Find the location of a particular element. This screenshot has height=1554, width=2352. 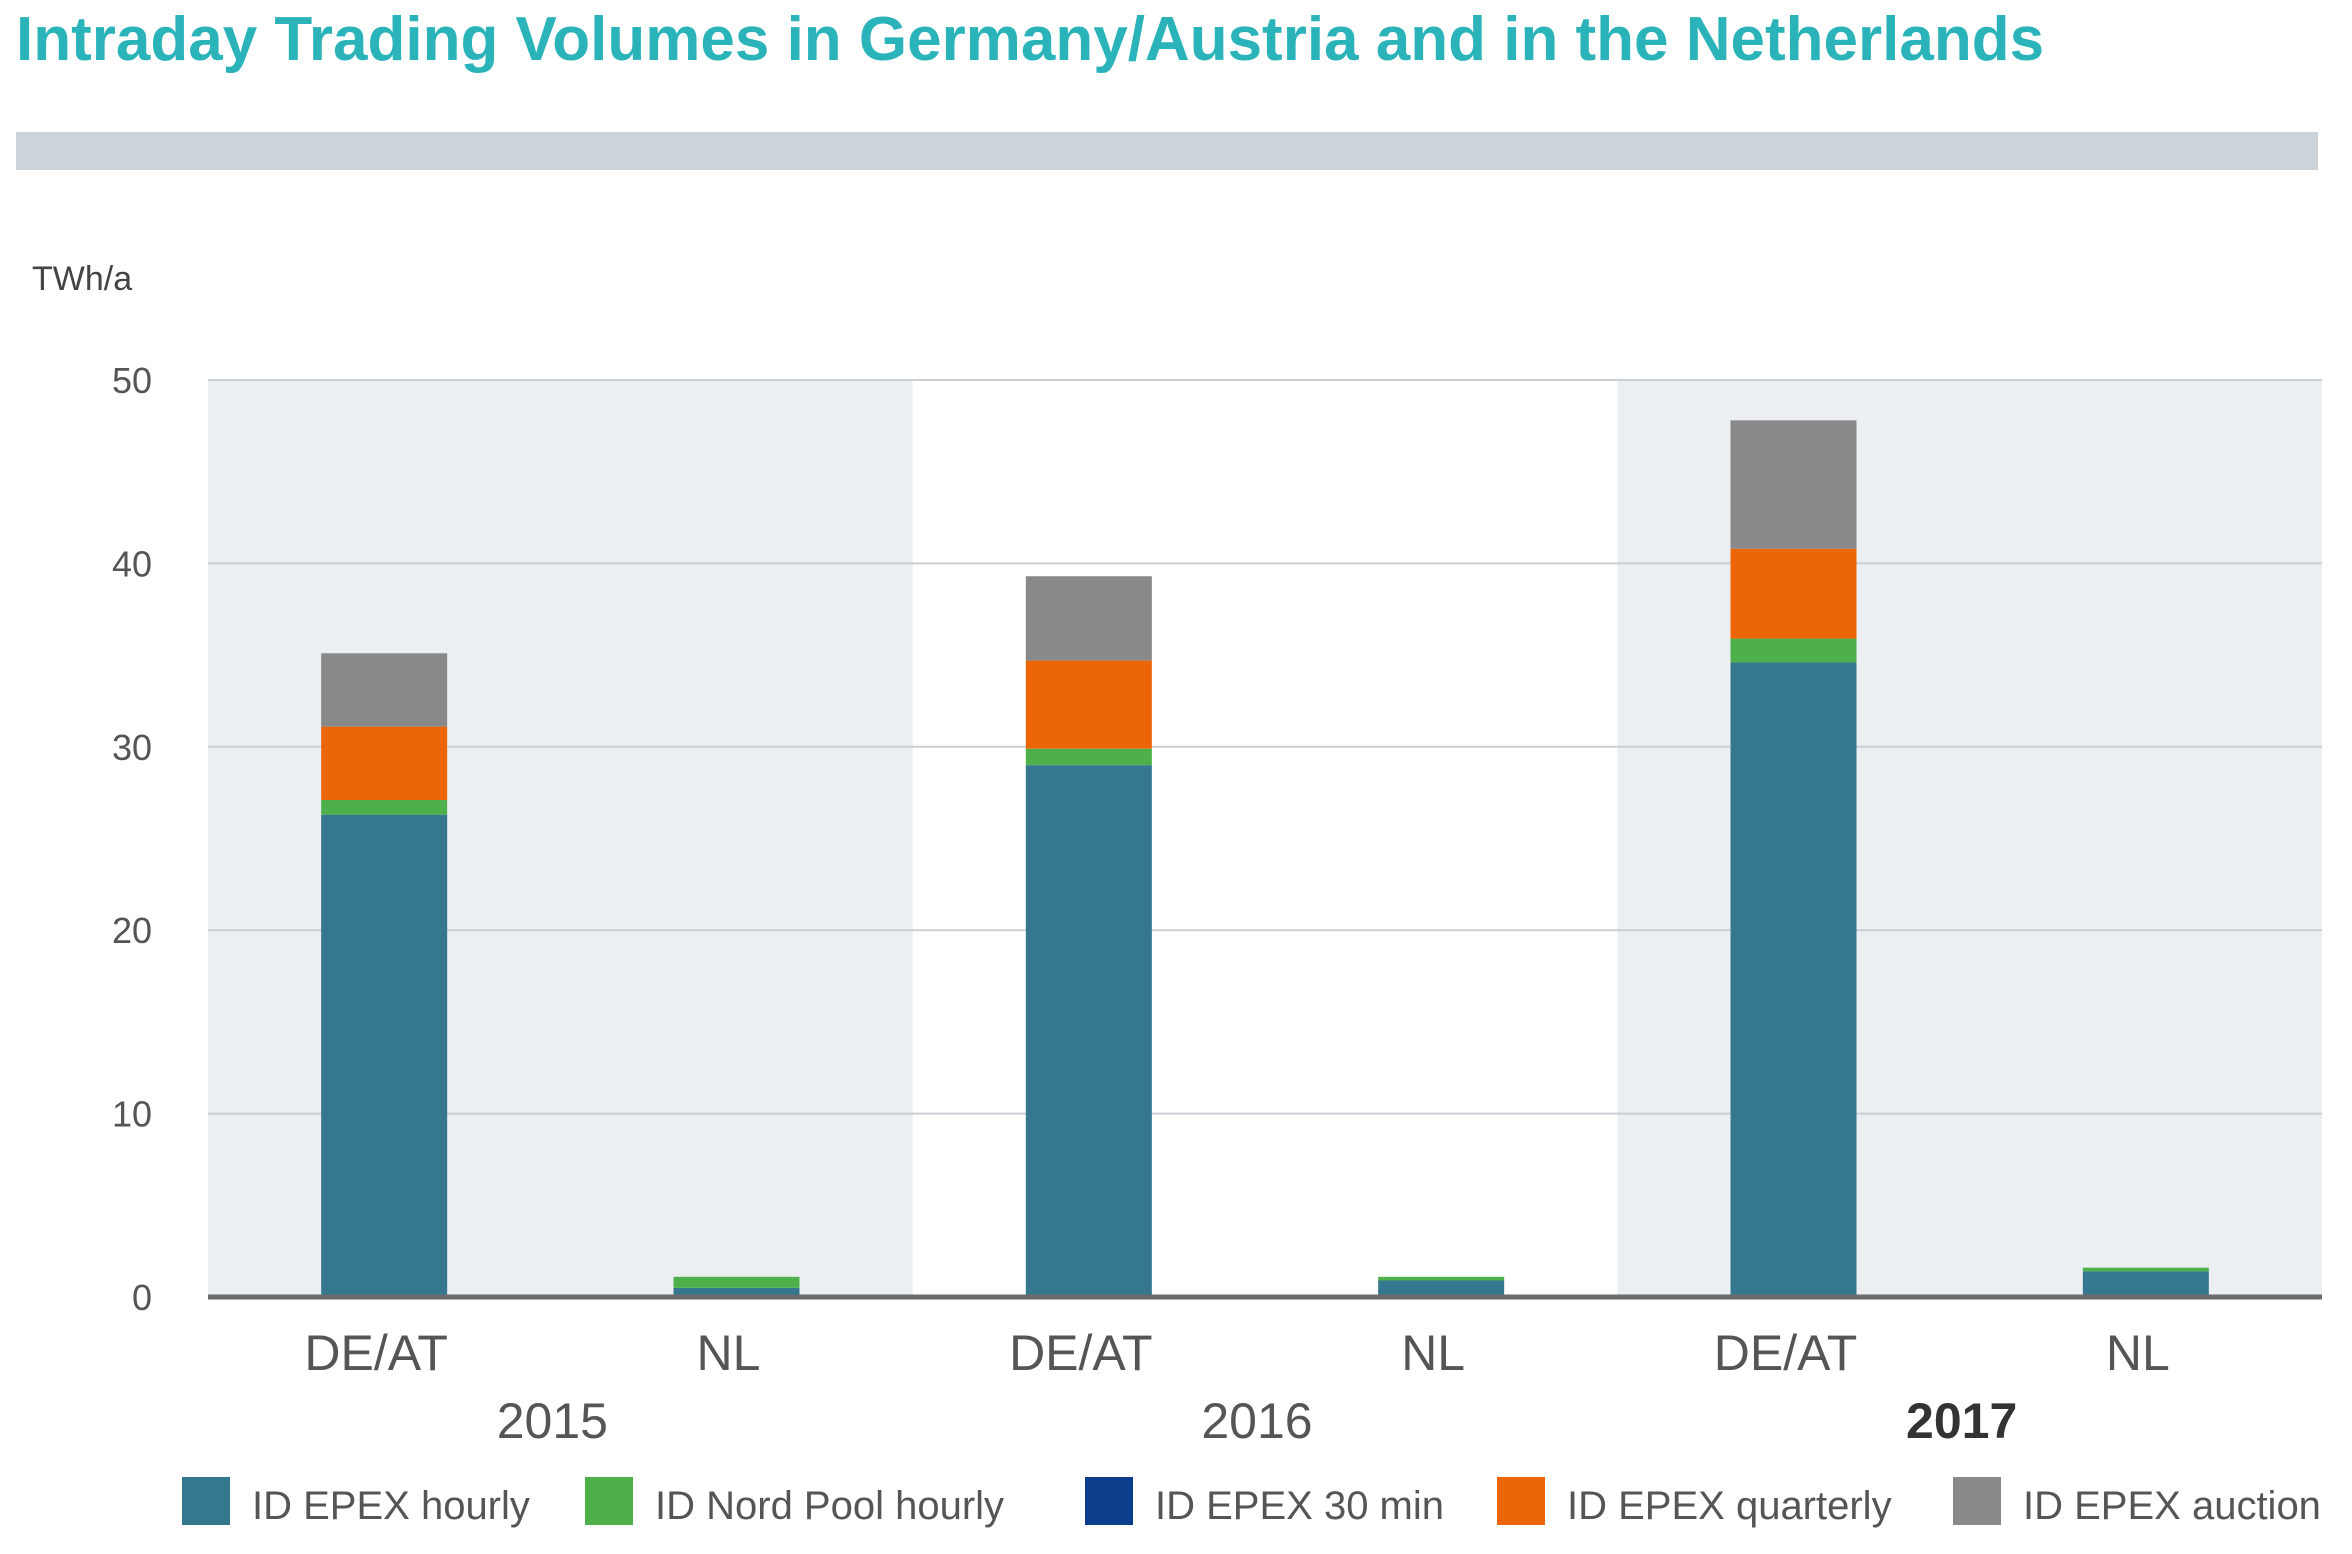

bar-2015-NL-id-epex-hourly is located at coordinates (736, 1292).